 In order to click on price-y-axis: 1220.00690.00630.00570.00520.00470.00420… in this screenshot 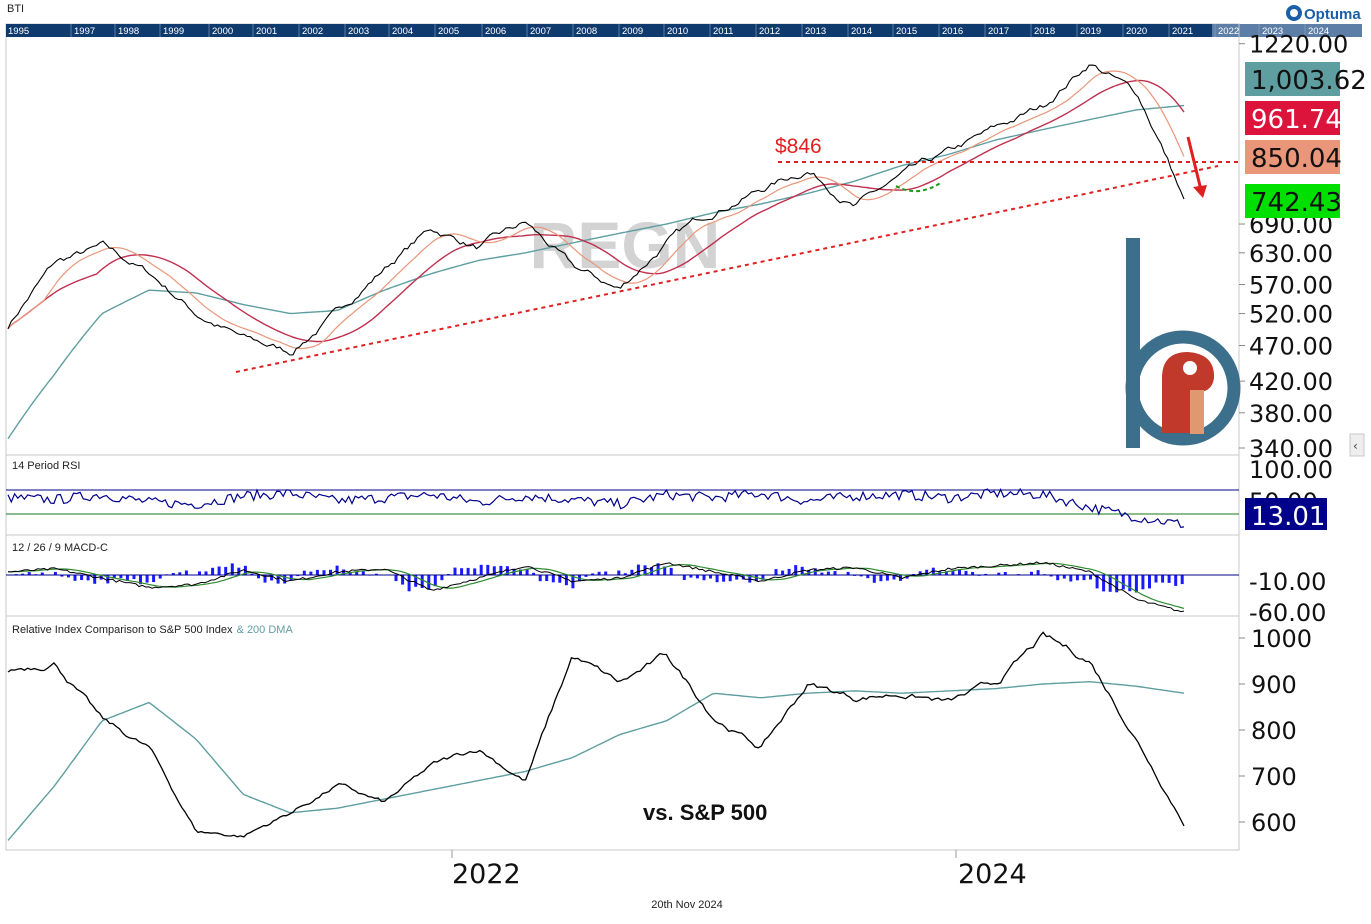, I will do `click(1293, 247)`.